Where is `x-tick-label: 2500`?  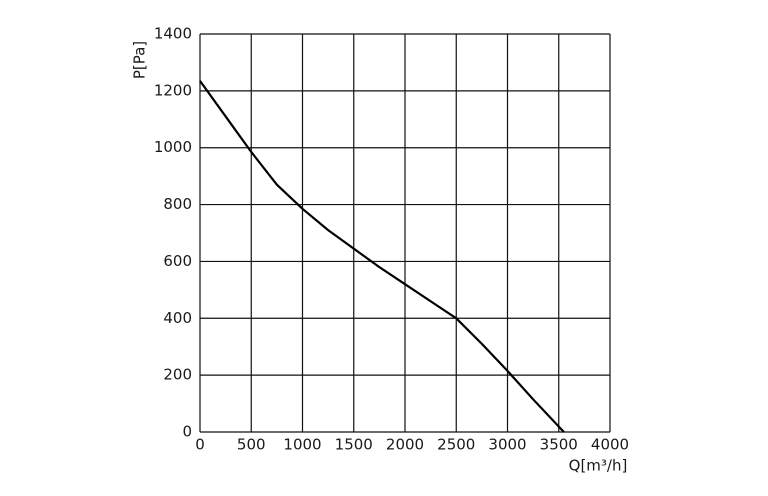 x-tick-label: 2500 is located at coordinates (456, 445).